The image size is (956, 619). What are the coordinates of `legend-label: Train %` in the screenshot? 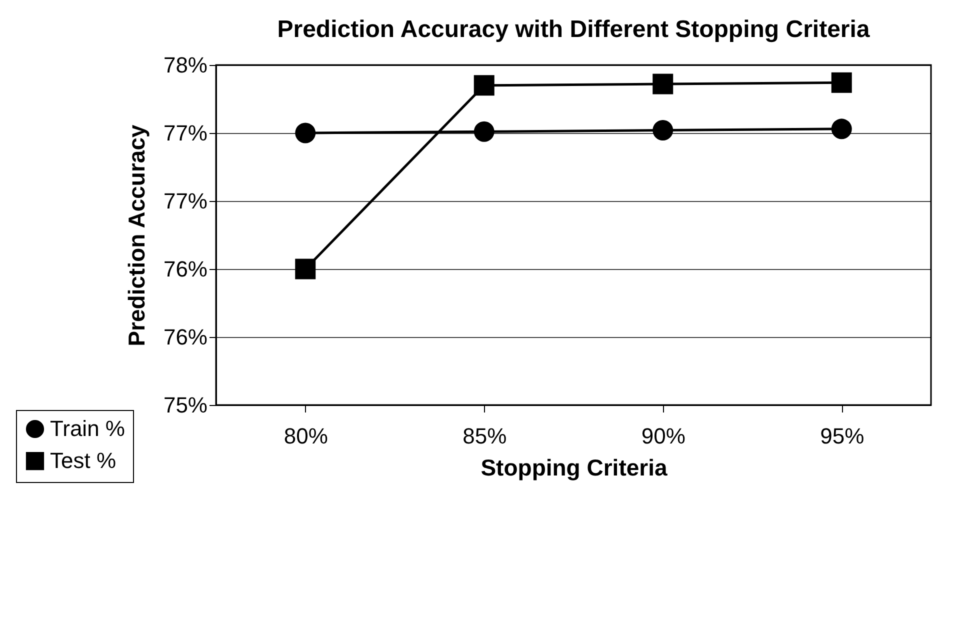 It's located at (87, 428).